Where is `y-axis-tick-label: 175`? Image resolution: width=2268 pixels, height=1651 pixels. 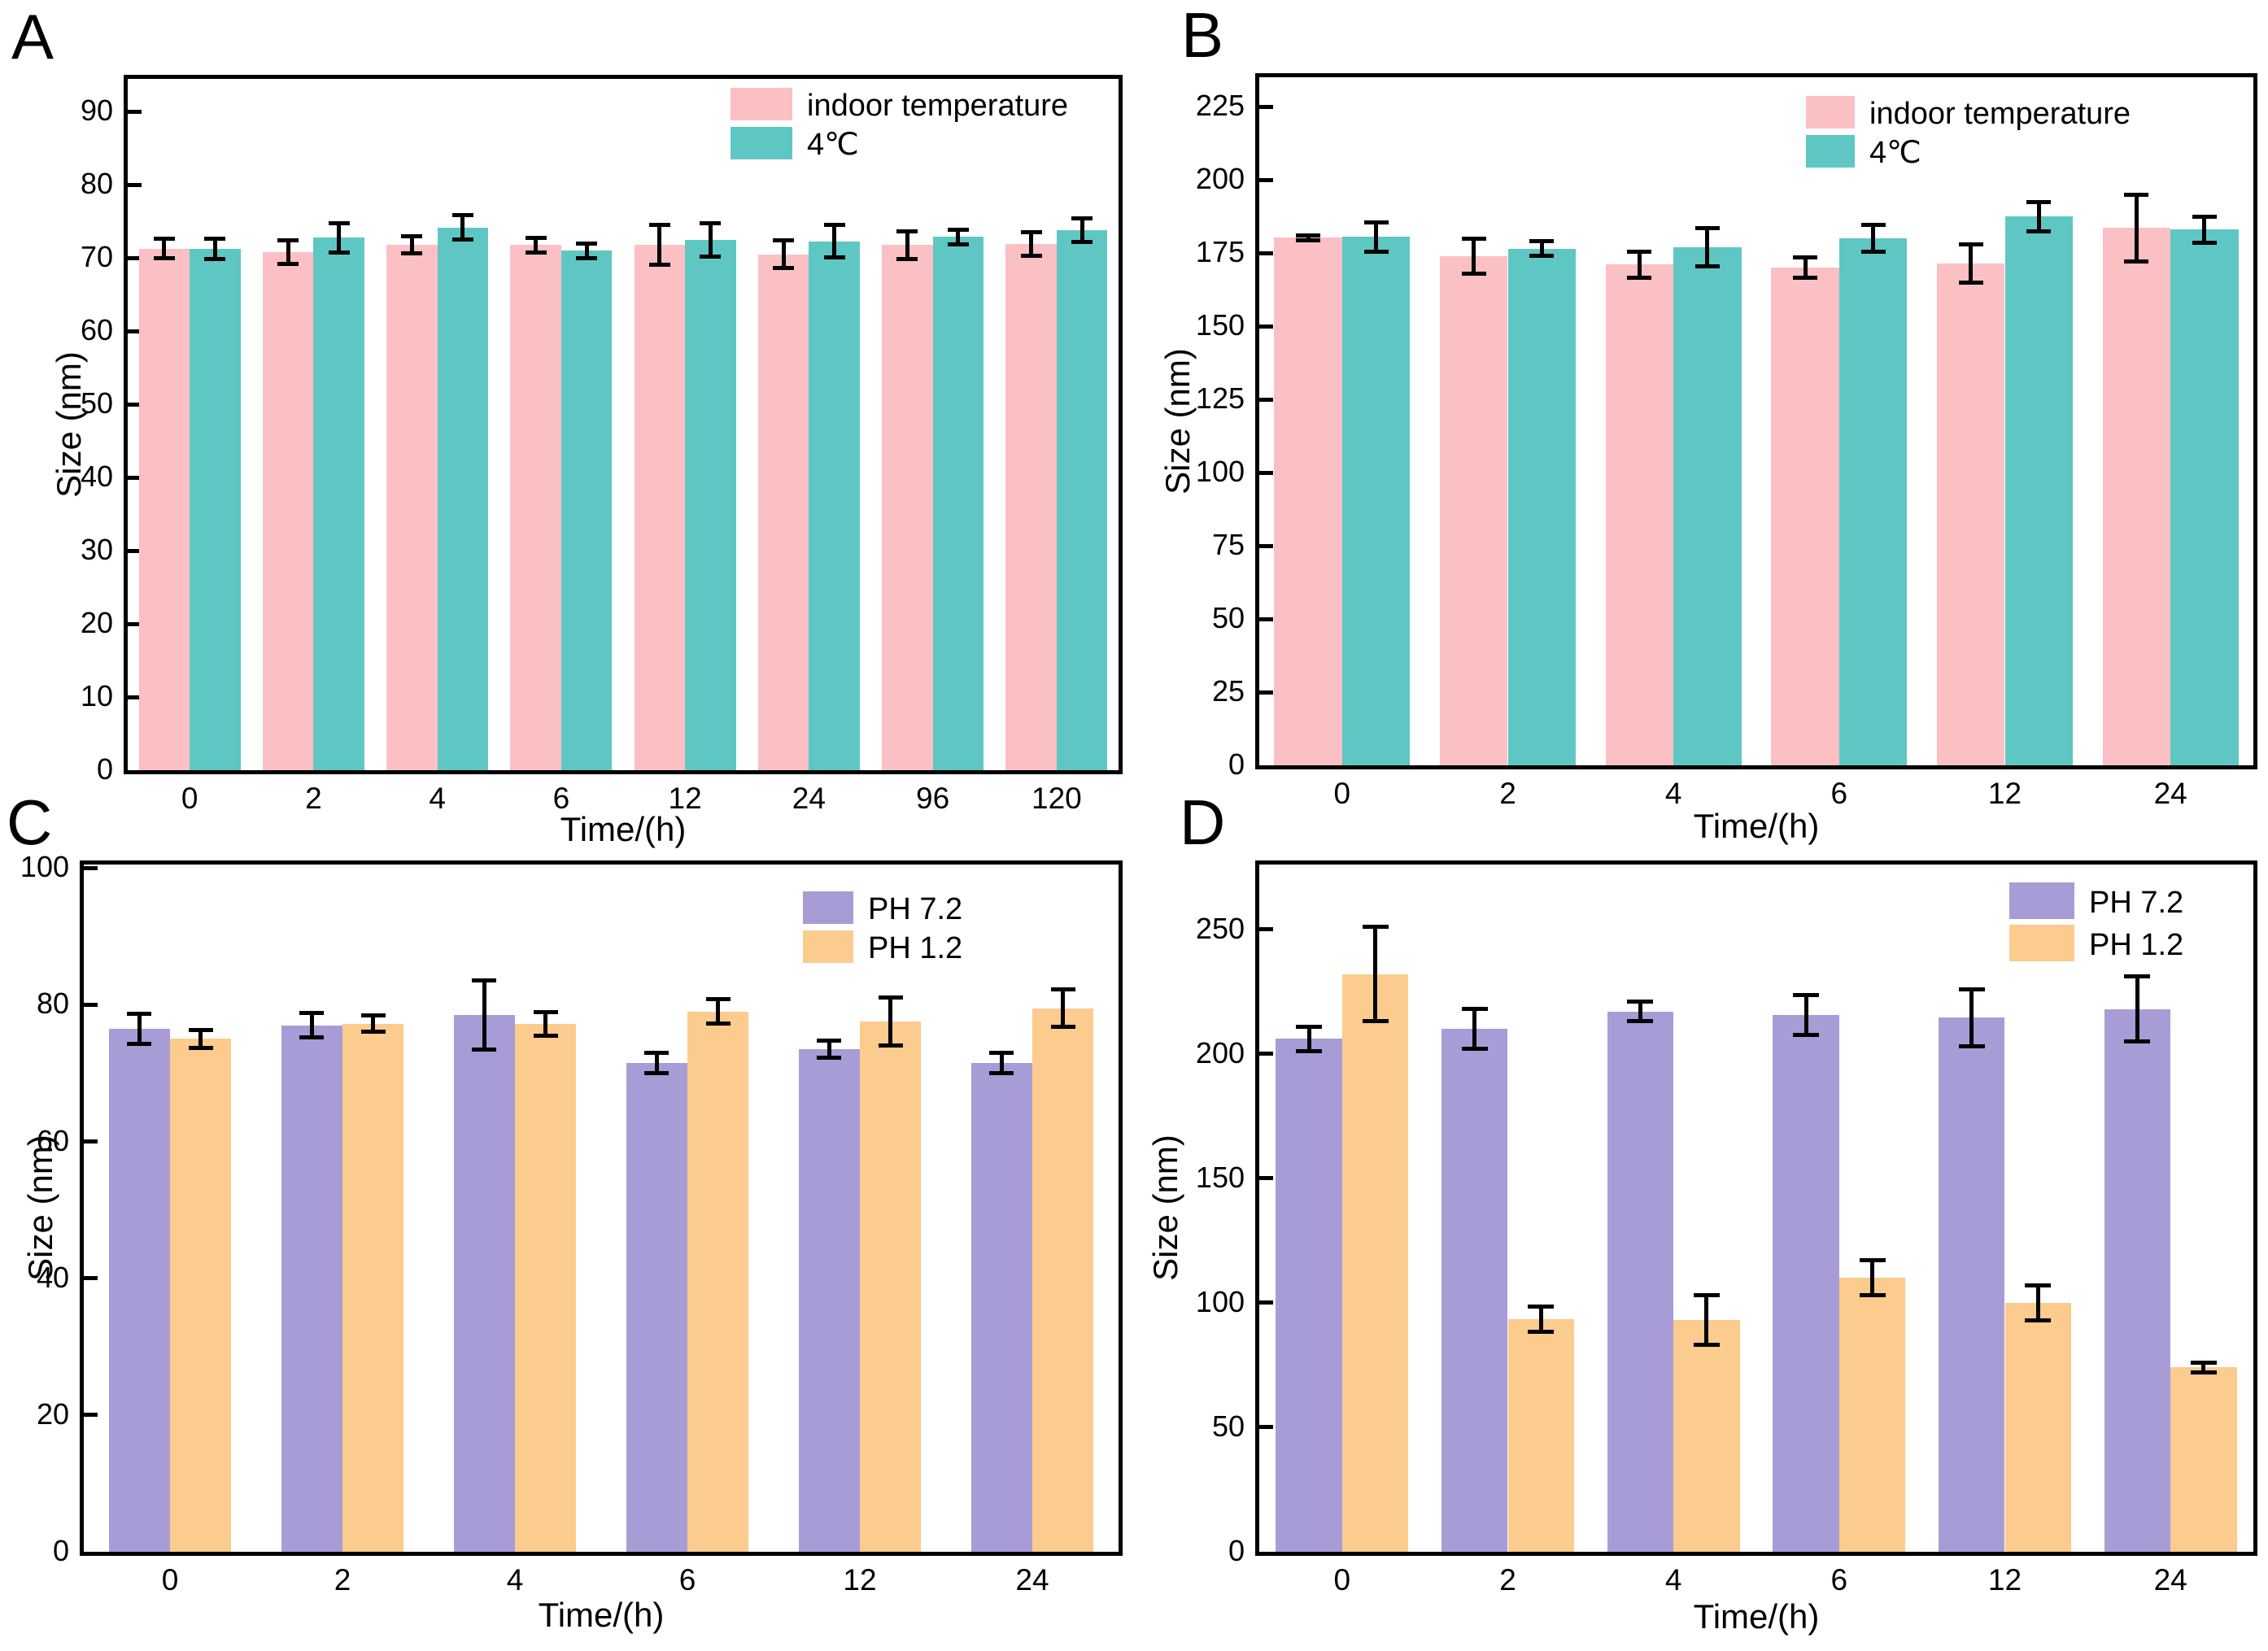
y-axis-tick-label: 175 is located at coordinates (1220, 252).